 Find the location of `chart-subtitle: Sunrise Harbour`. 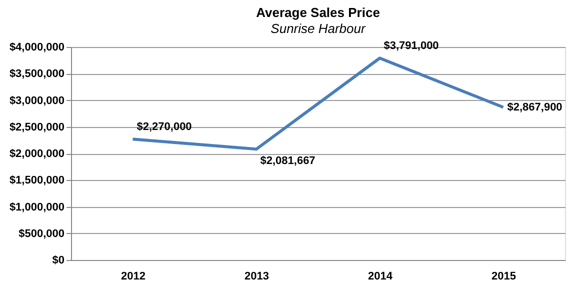

chart-subtitle: Sunrise Harbour is located at coordinates (318, 28).